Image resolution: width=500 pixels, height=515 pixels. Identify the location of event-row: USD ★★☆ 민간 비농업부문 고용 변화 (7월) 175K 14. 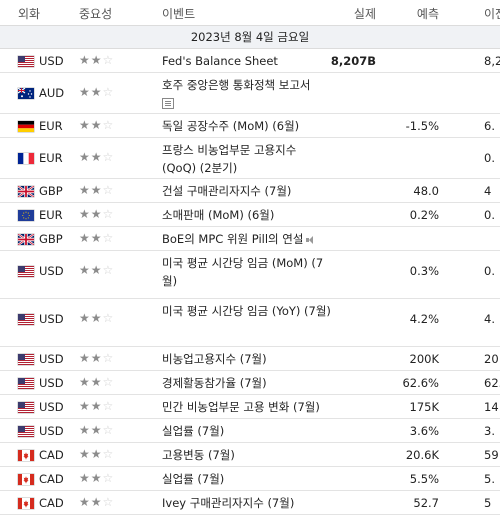
(250, 407).